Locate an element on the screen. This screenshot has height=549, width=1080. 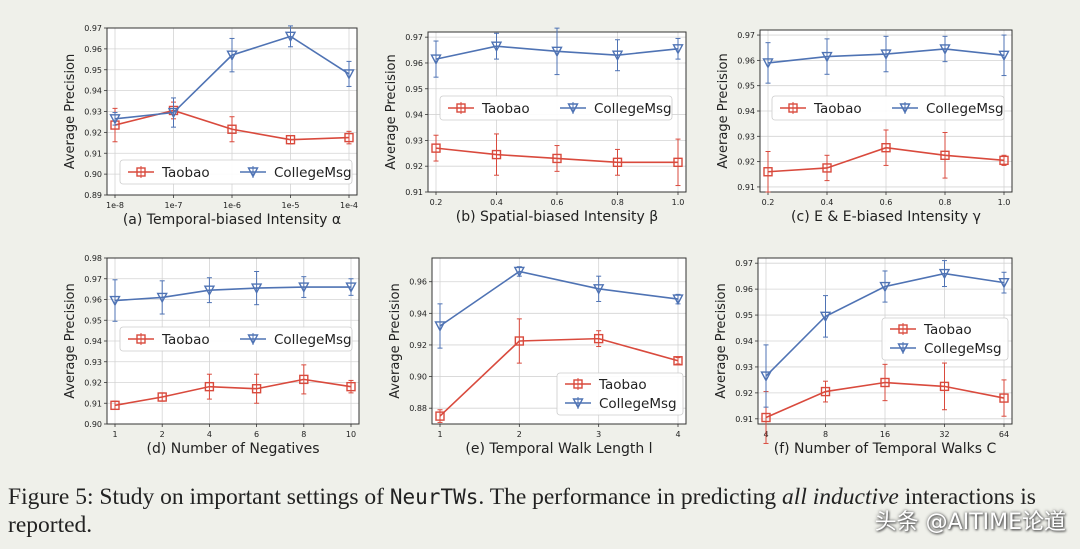
axes-frame is located at coordinates (559, 341).